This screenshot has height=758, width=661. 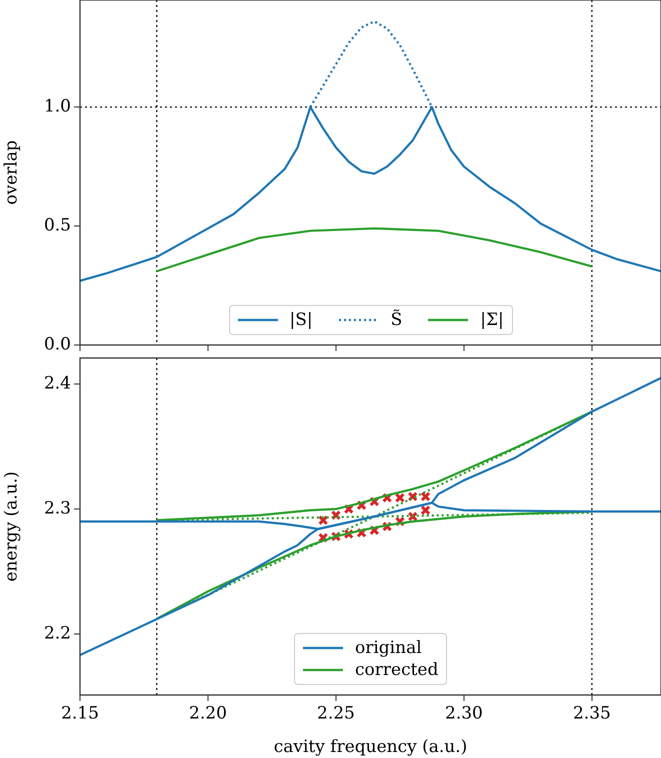 I want to click on x-tick-label: 2.25, so click(x=336, y=714).